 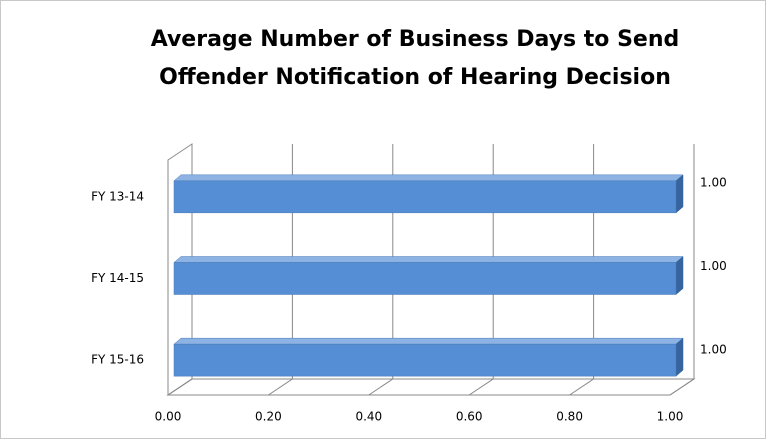 What do you see at coordinates (168, 417) in the screenshot?
I see `x-tick-label: 0.00` at bounding box center [168, 417].